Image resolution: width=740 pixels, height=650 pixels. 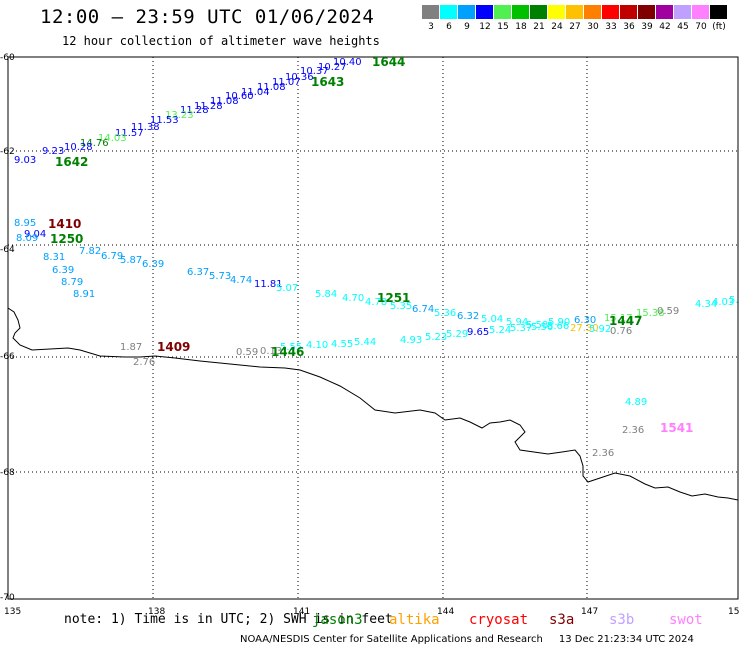 I want to click on wave-height-label: 5.87, so click(x=131, y=260).